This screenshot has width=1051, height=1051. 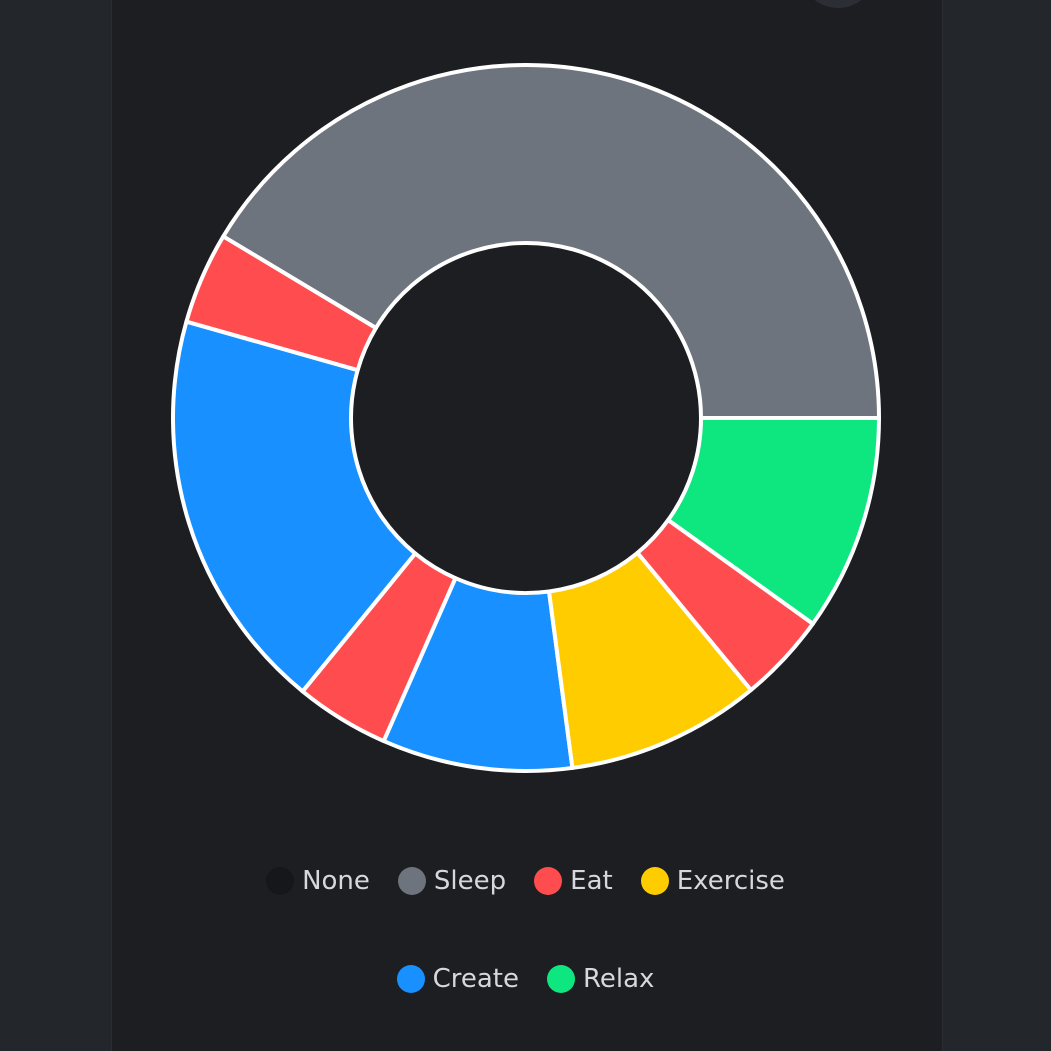 What do you see at coordinates (730, 881) in the screenshot?
I see `legend-label-exercise: Exercise` at bounding box center [730, 881].